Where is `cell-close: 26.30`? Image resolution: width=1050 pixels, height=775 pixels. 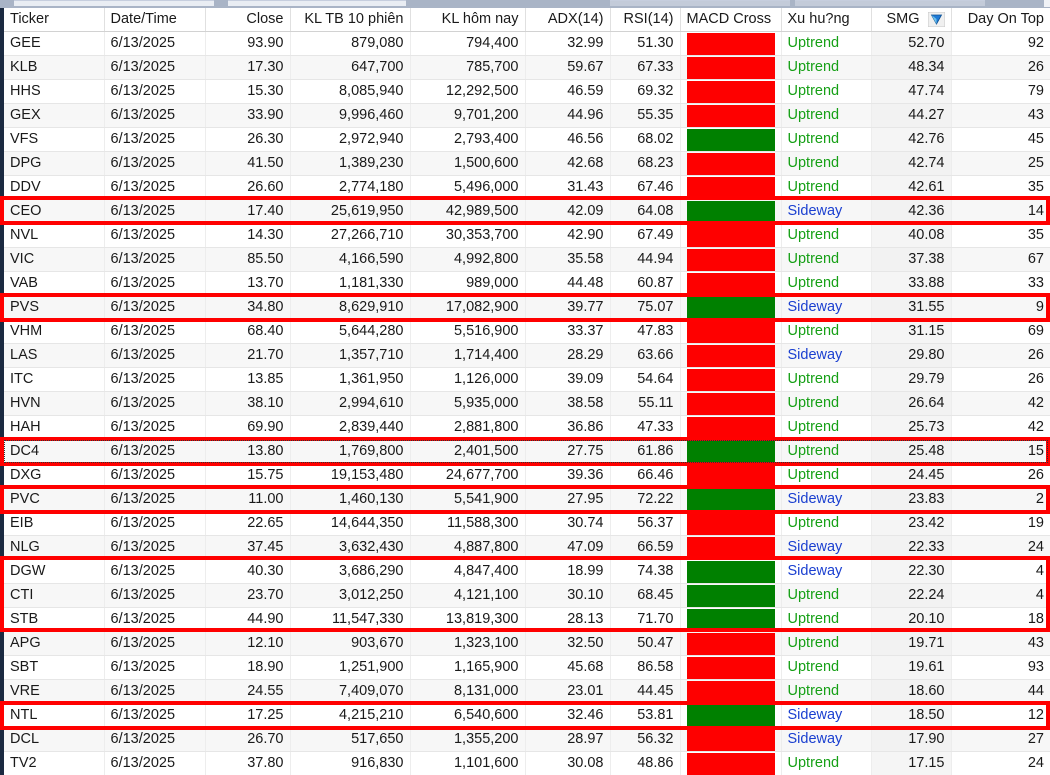 cell-close: 26.30 is located at coordinates (248, 139).